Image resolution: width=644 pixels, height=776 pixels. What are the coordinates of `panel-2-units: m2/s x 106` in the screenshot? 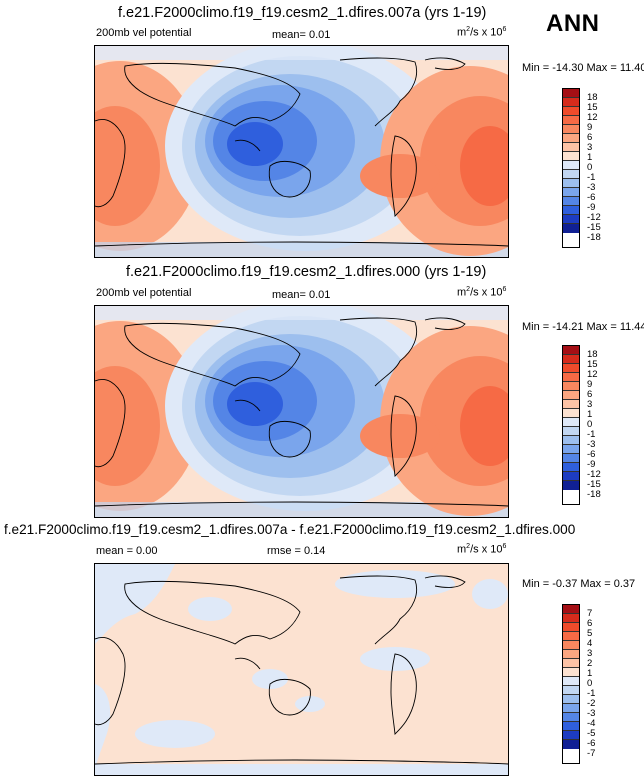 It's located at (482, 292).